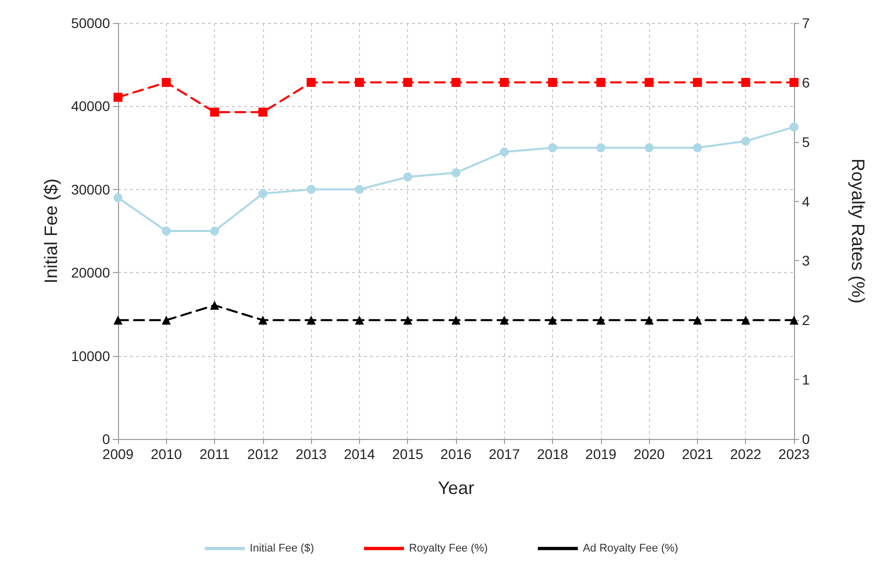  Describe the element at coordinates (630, 548) in the screenshot. I see `legend-label: Ad Royalty Fee (%)` at that location.